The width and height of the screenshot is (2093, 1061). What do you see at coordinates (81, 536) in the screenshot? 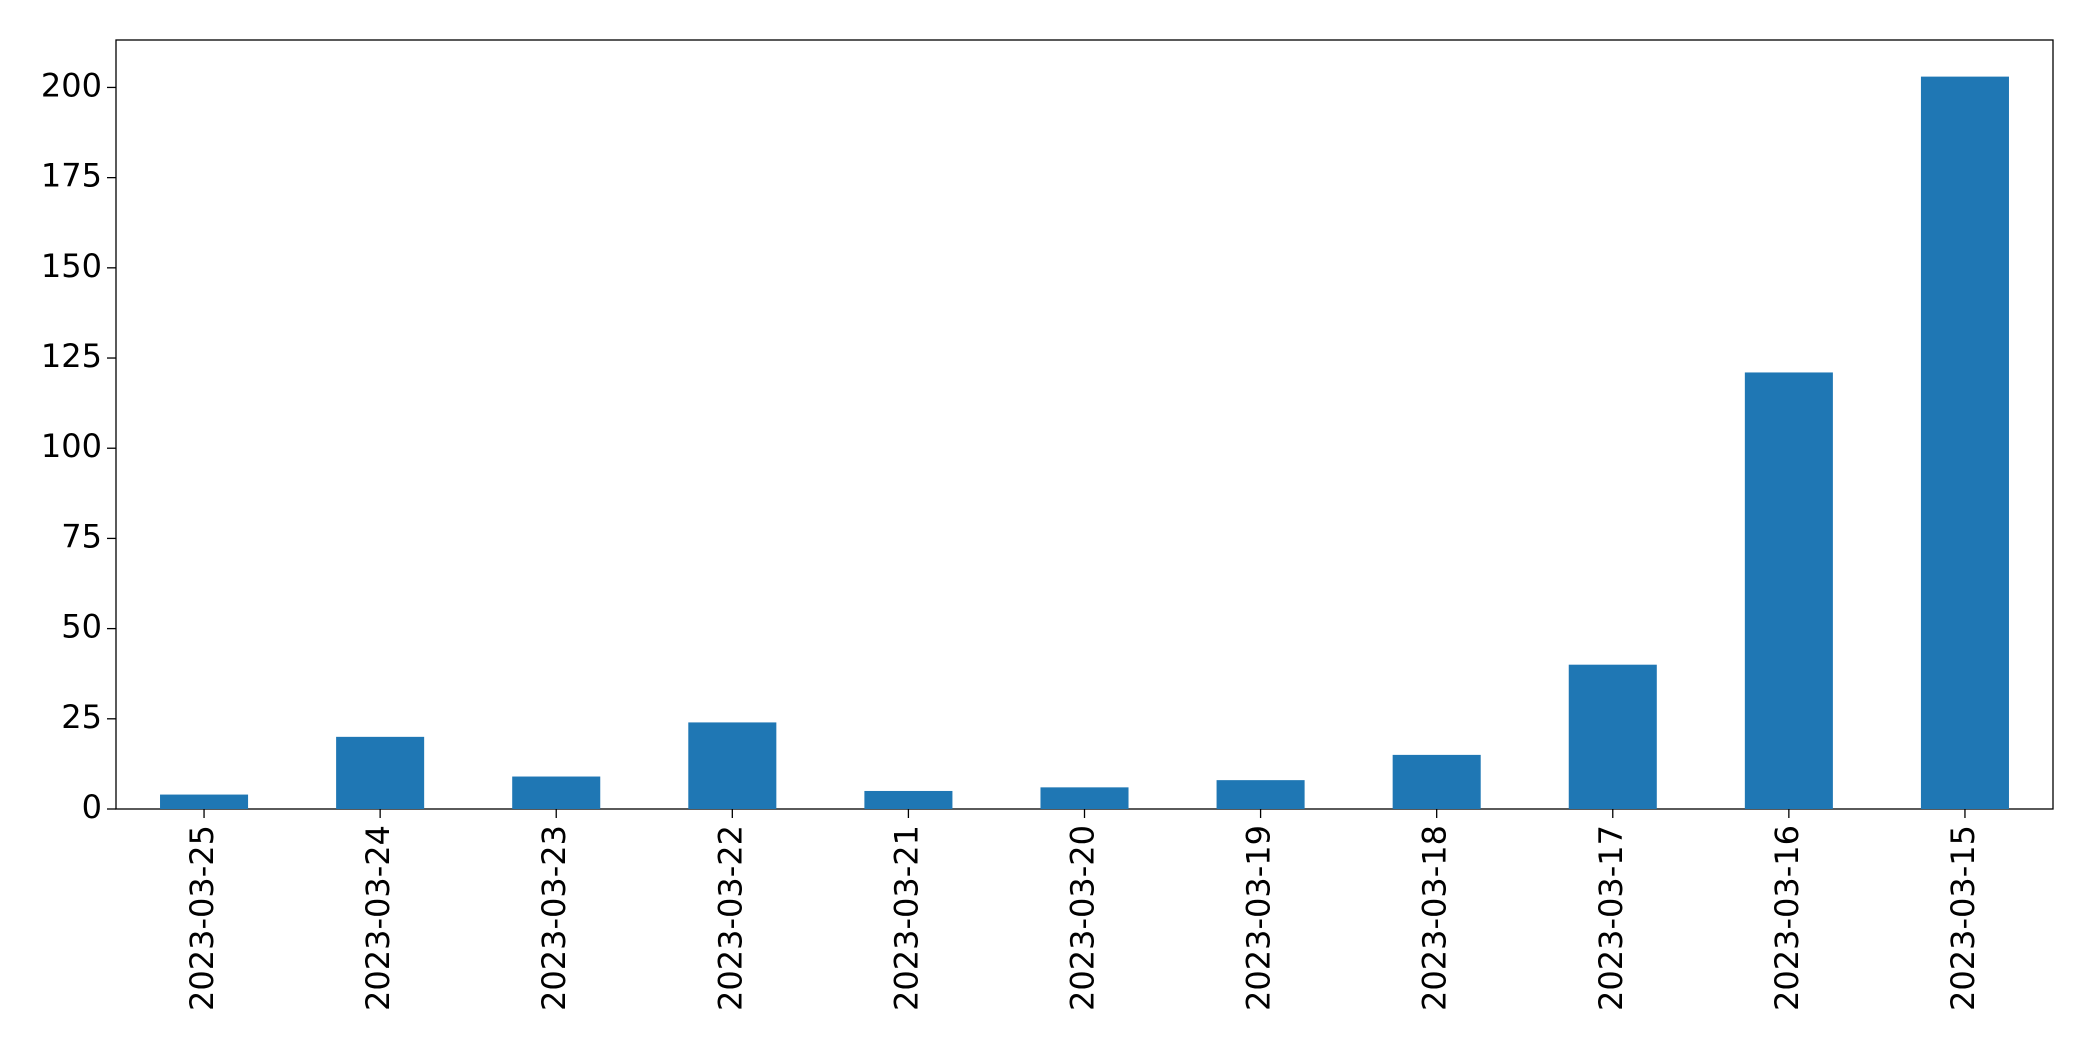
I see `y-tick-label: 75` at bounding box center [81, 536].